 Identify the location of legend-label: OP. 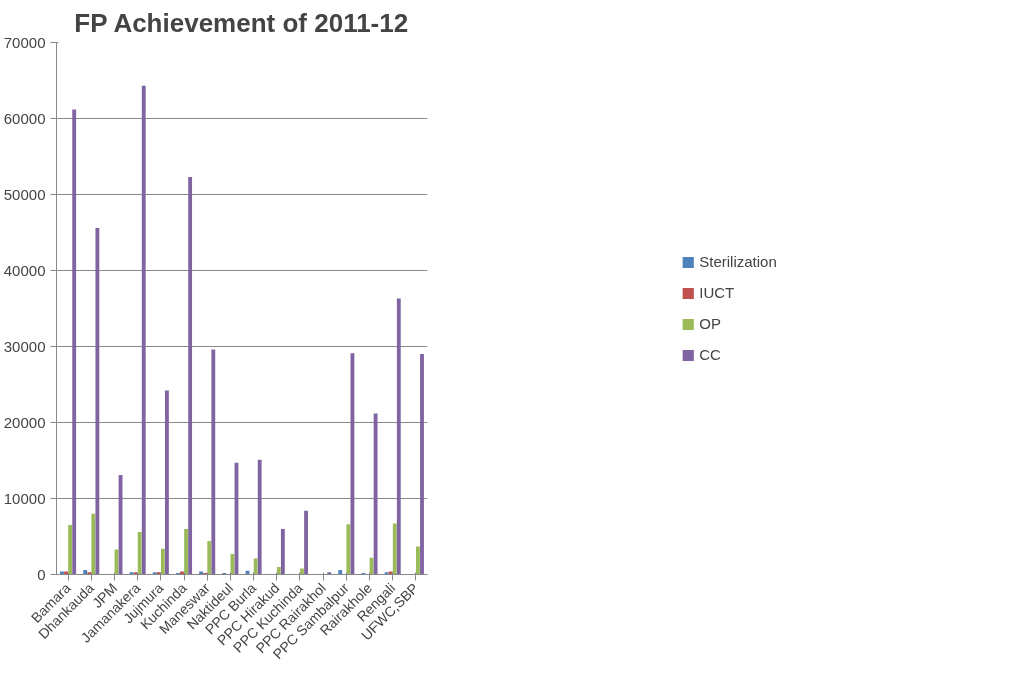
(710, 323).